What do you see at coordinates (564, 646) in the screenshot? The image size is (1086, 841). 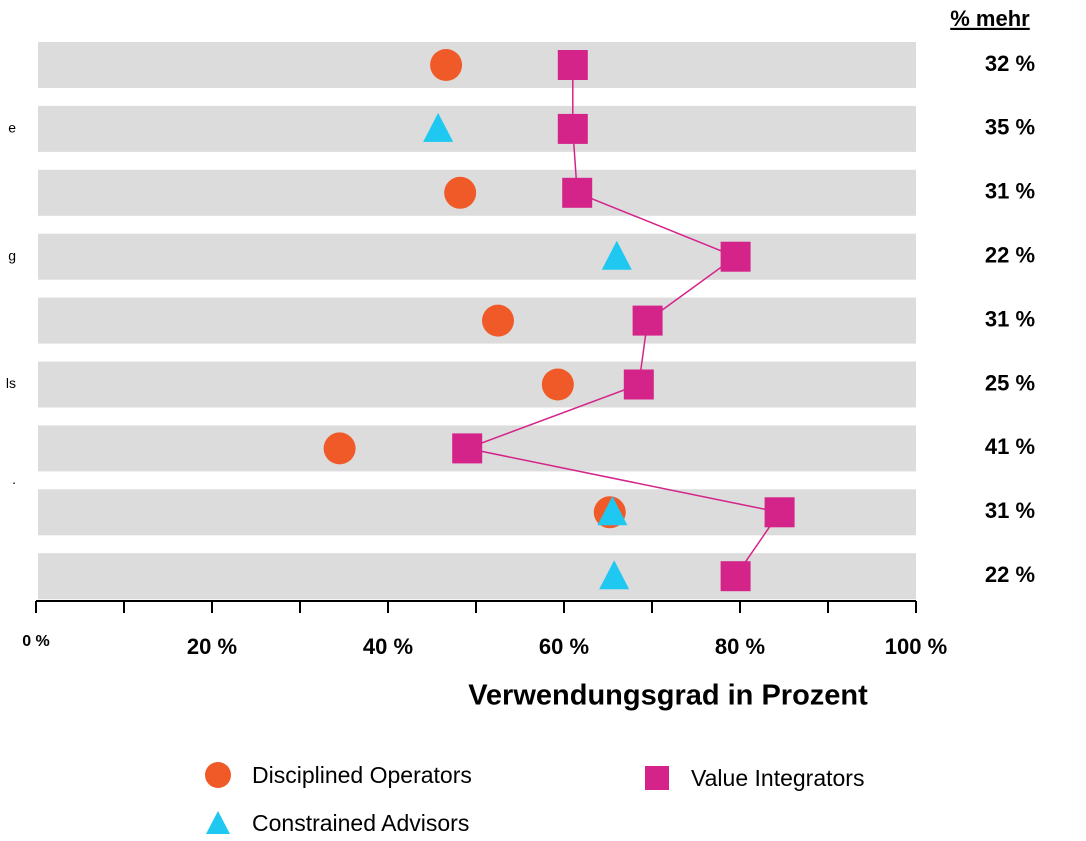 I see `x-tick-label: 60 %` at bounding box center [564, 646].